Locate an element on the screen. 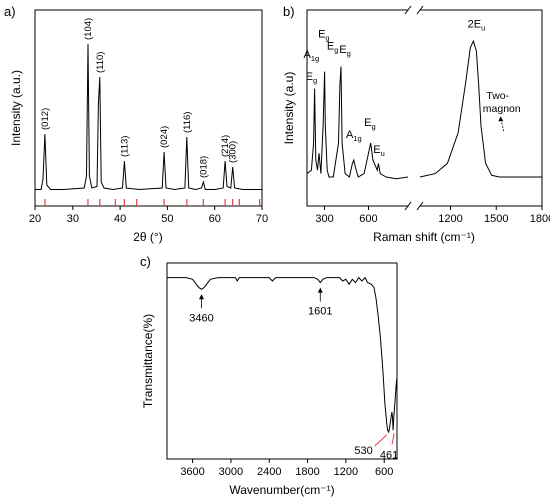  x-tick-label-3: 1500 is located at coordinates (496, 219).